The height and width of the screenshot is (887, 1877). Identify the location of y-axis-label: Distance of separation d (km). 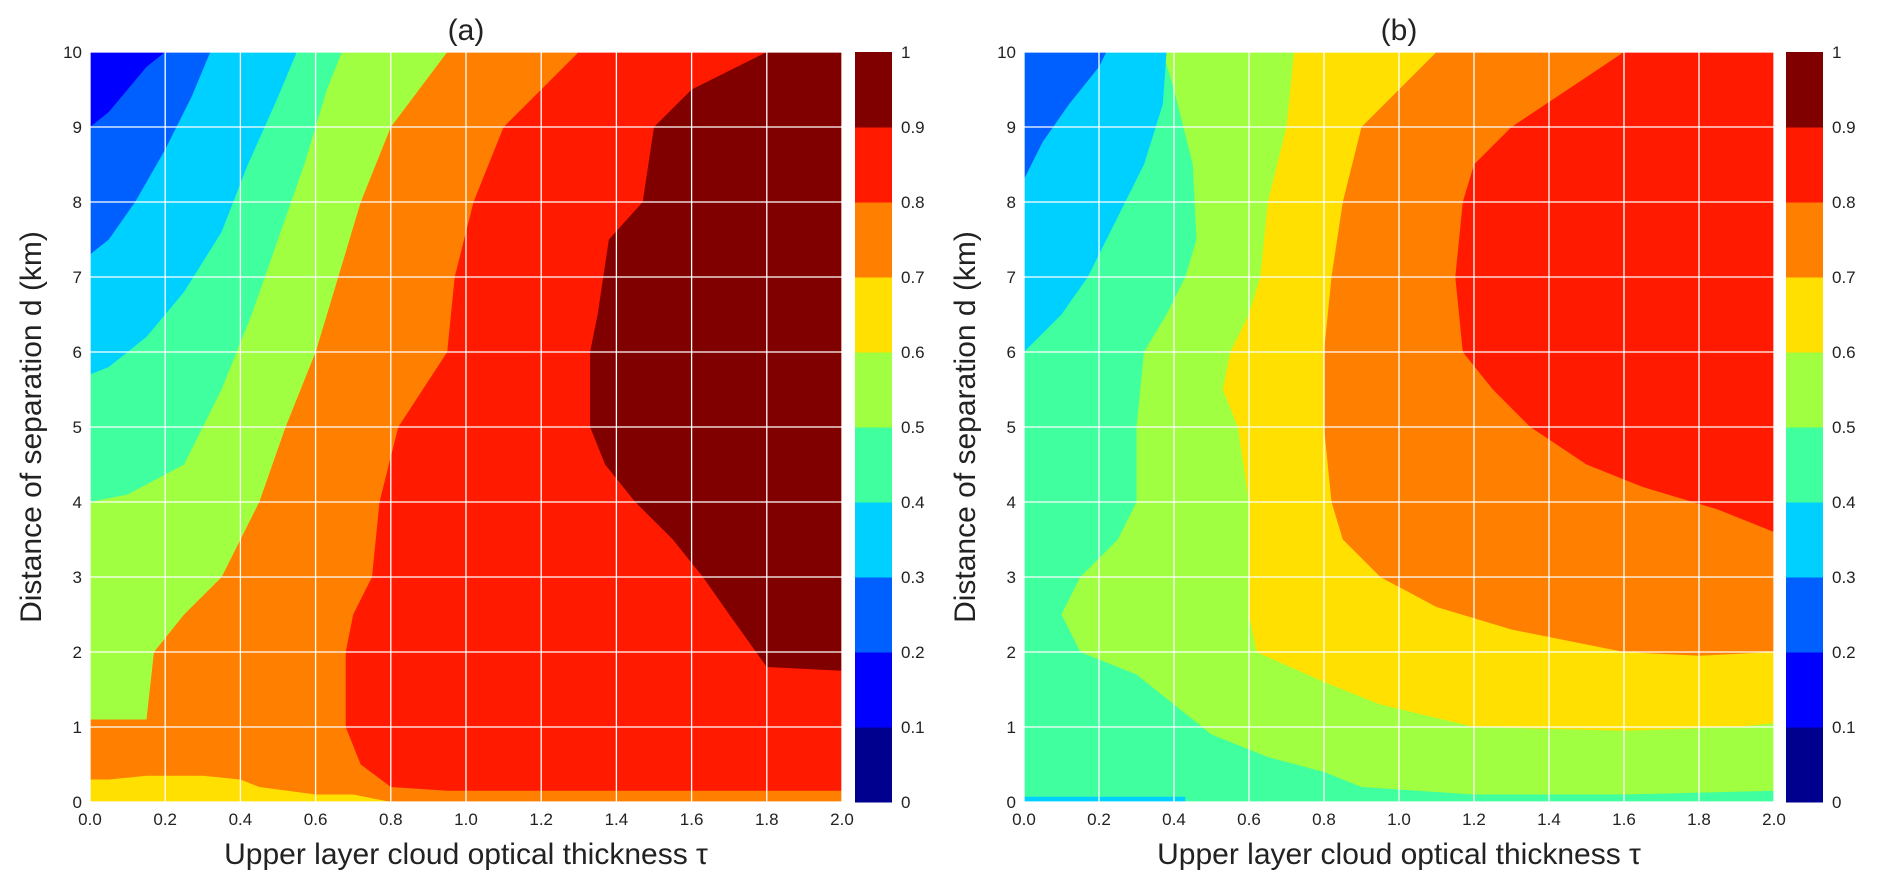
(965, 427).